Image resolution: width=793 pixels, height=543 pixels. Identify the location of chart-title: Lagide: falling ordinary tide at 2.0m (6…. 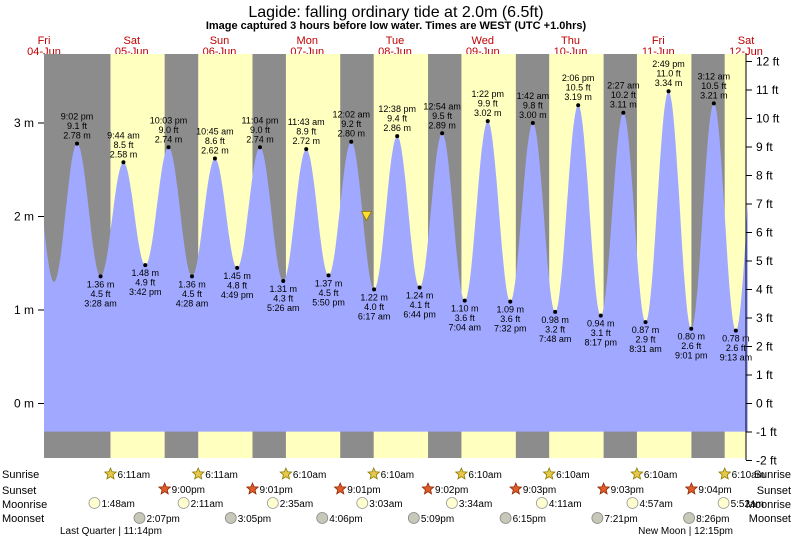
(395, 12).